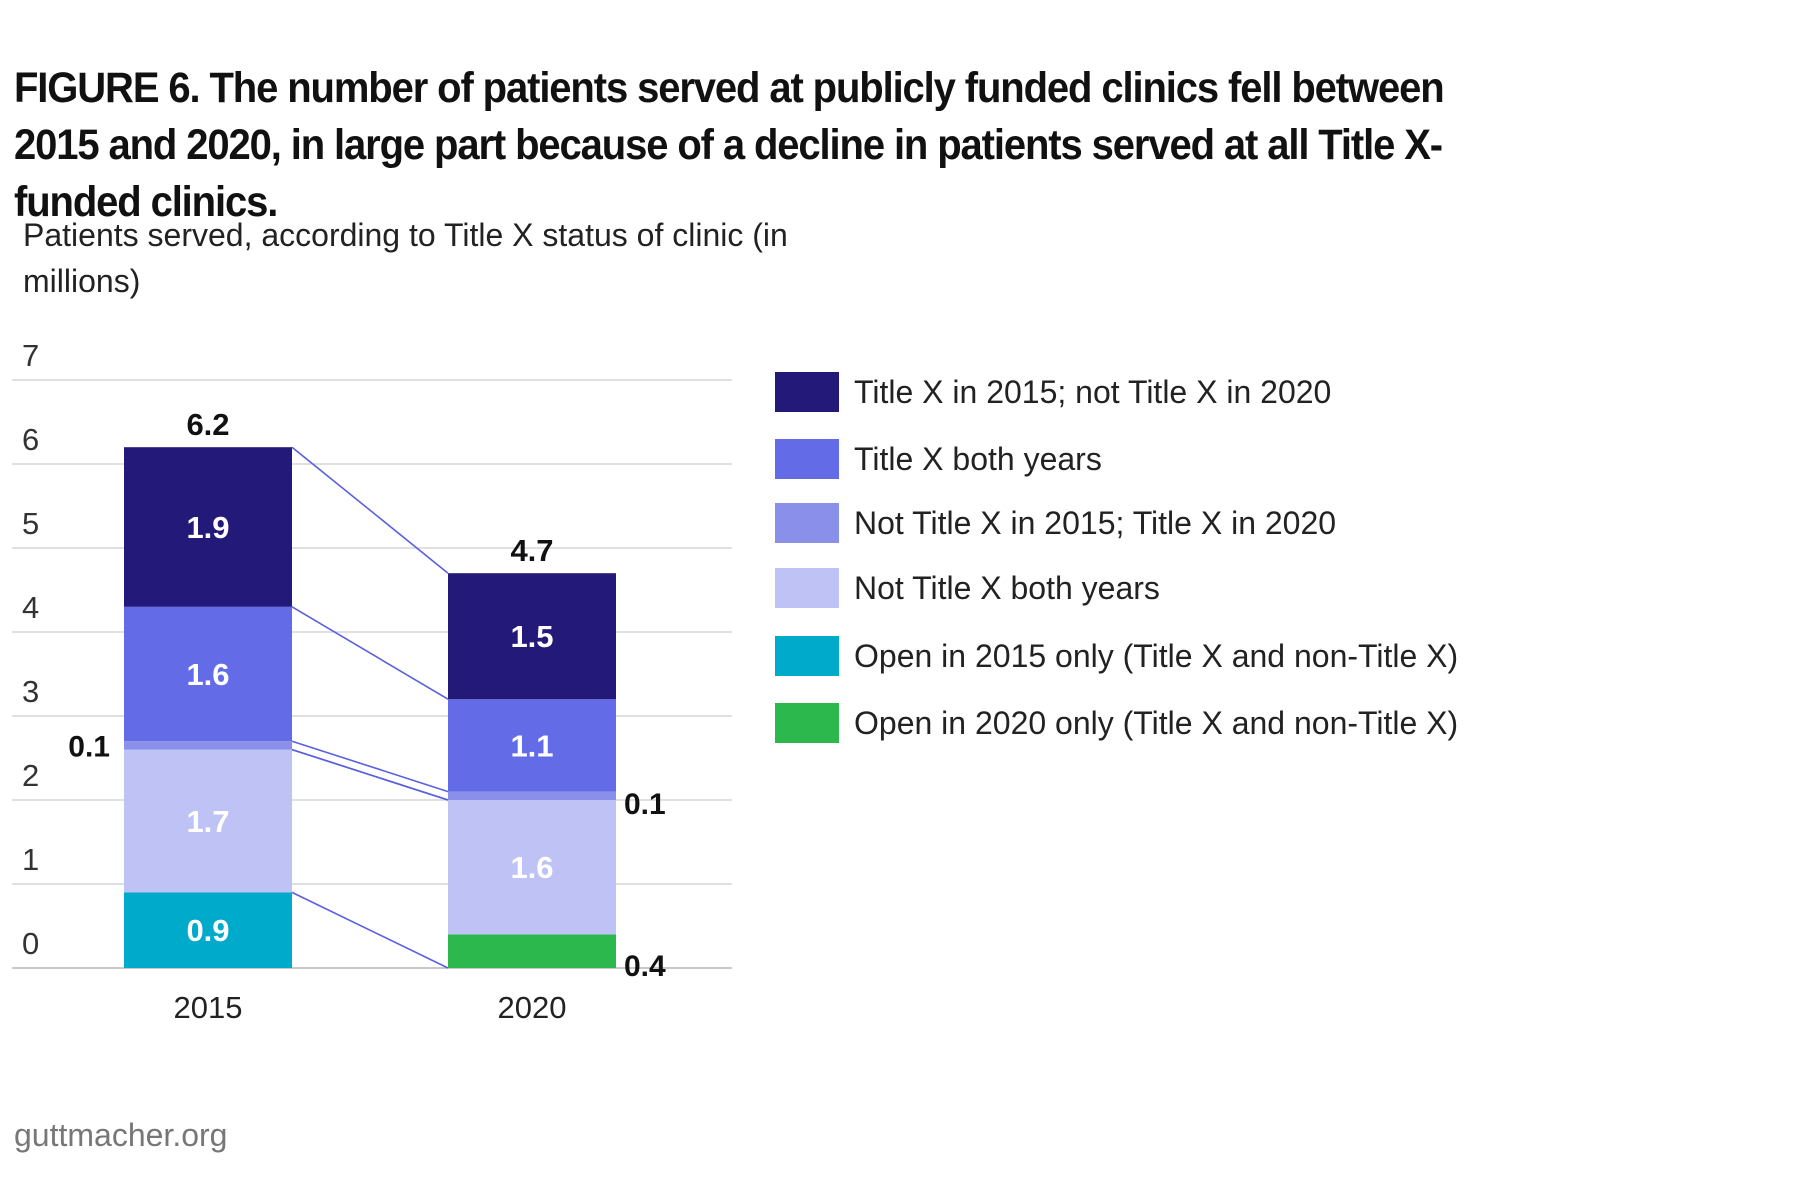 The image size is (1800, 1194). Describe the element at coordinates (208, 1007) in the screenshot. I see `x-tick-label: 2015` at that location.